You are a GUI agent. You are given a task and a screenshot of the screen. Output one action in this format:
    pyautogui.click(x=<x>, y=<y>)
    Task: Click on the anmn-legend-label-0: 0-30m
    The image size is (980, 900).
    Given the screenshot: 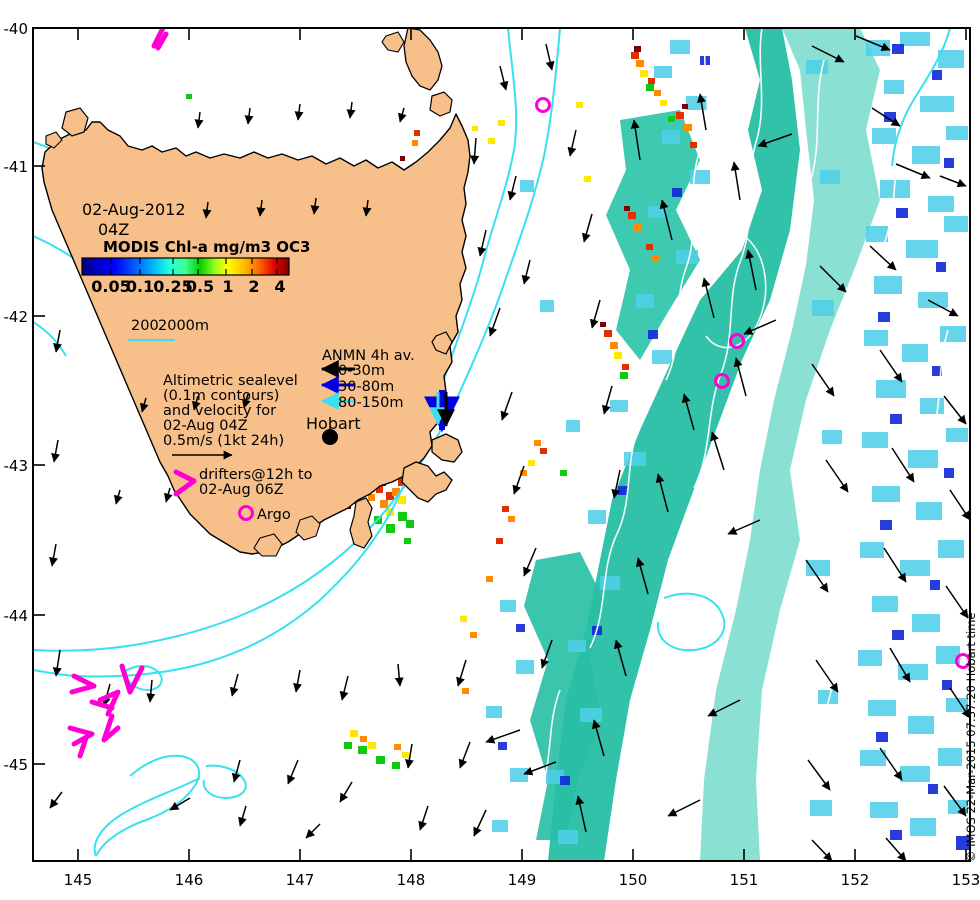 What is the action you would take?
    pyautogui.click(x=361, y=371)
    